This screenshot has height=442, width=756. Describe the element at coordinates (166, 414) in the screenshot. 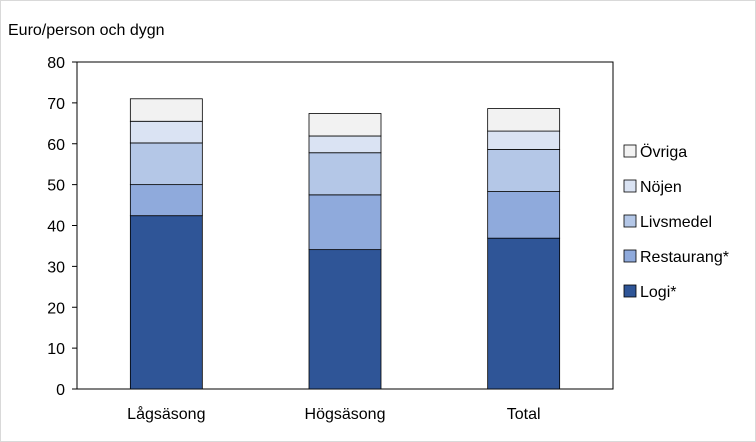

I see `x-tick-label: Lågsäsong` at that location.